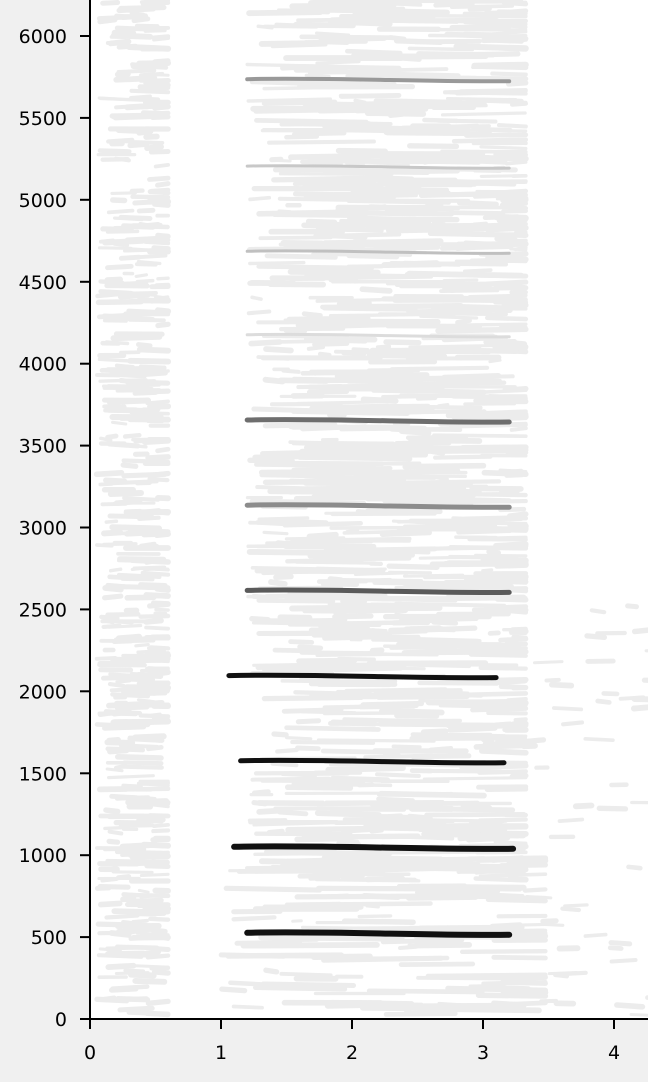 The height and width of the screenshot is (1082, 648). What do you see at coordinates (43, 447) in the screenshot?
I see `y-tick-label: 3500` at bounding box center [43, 447].